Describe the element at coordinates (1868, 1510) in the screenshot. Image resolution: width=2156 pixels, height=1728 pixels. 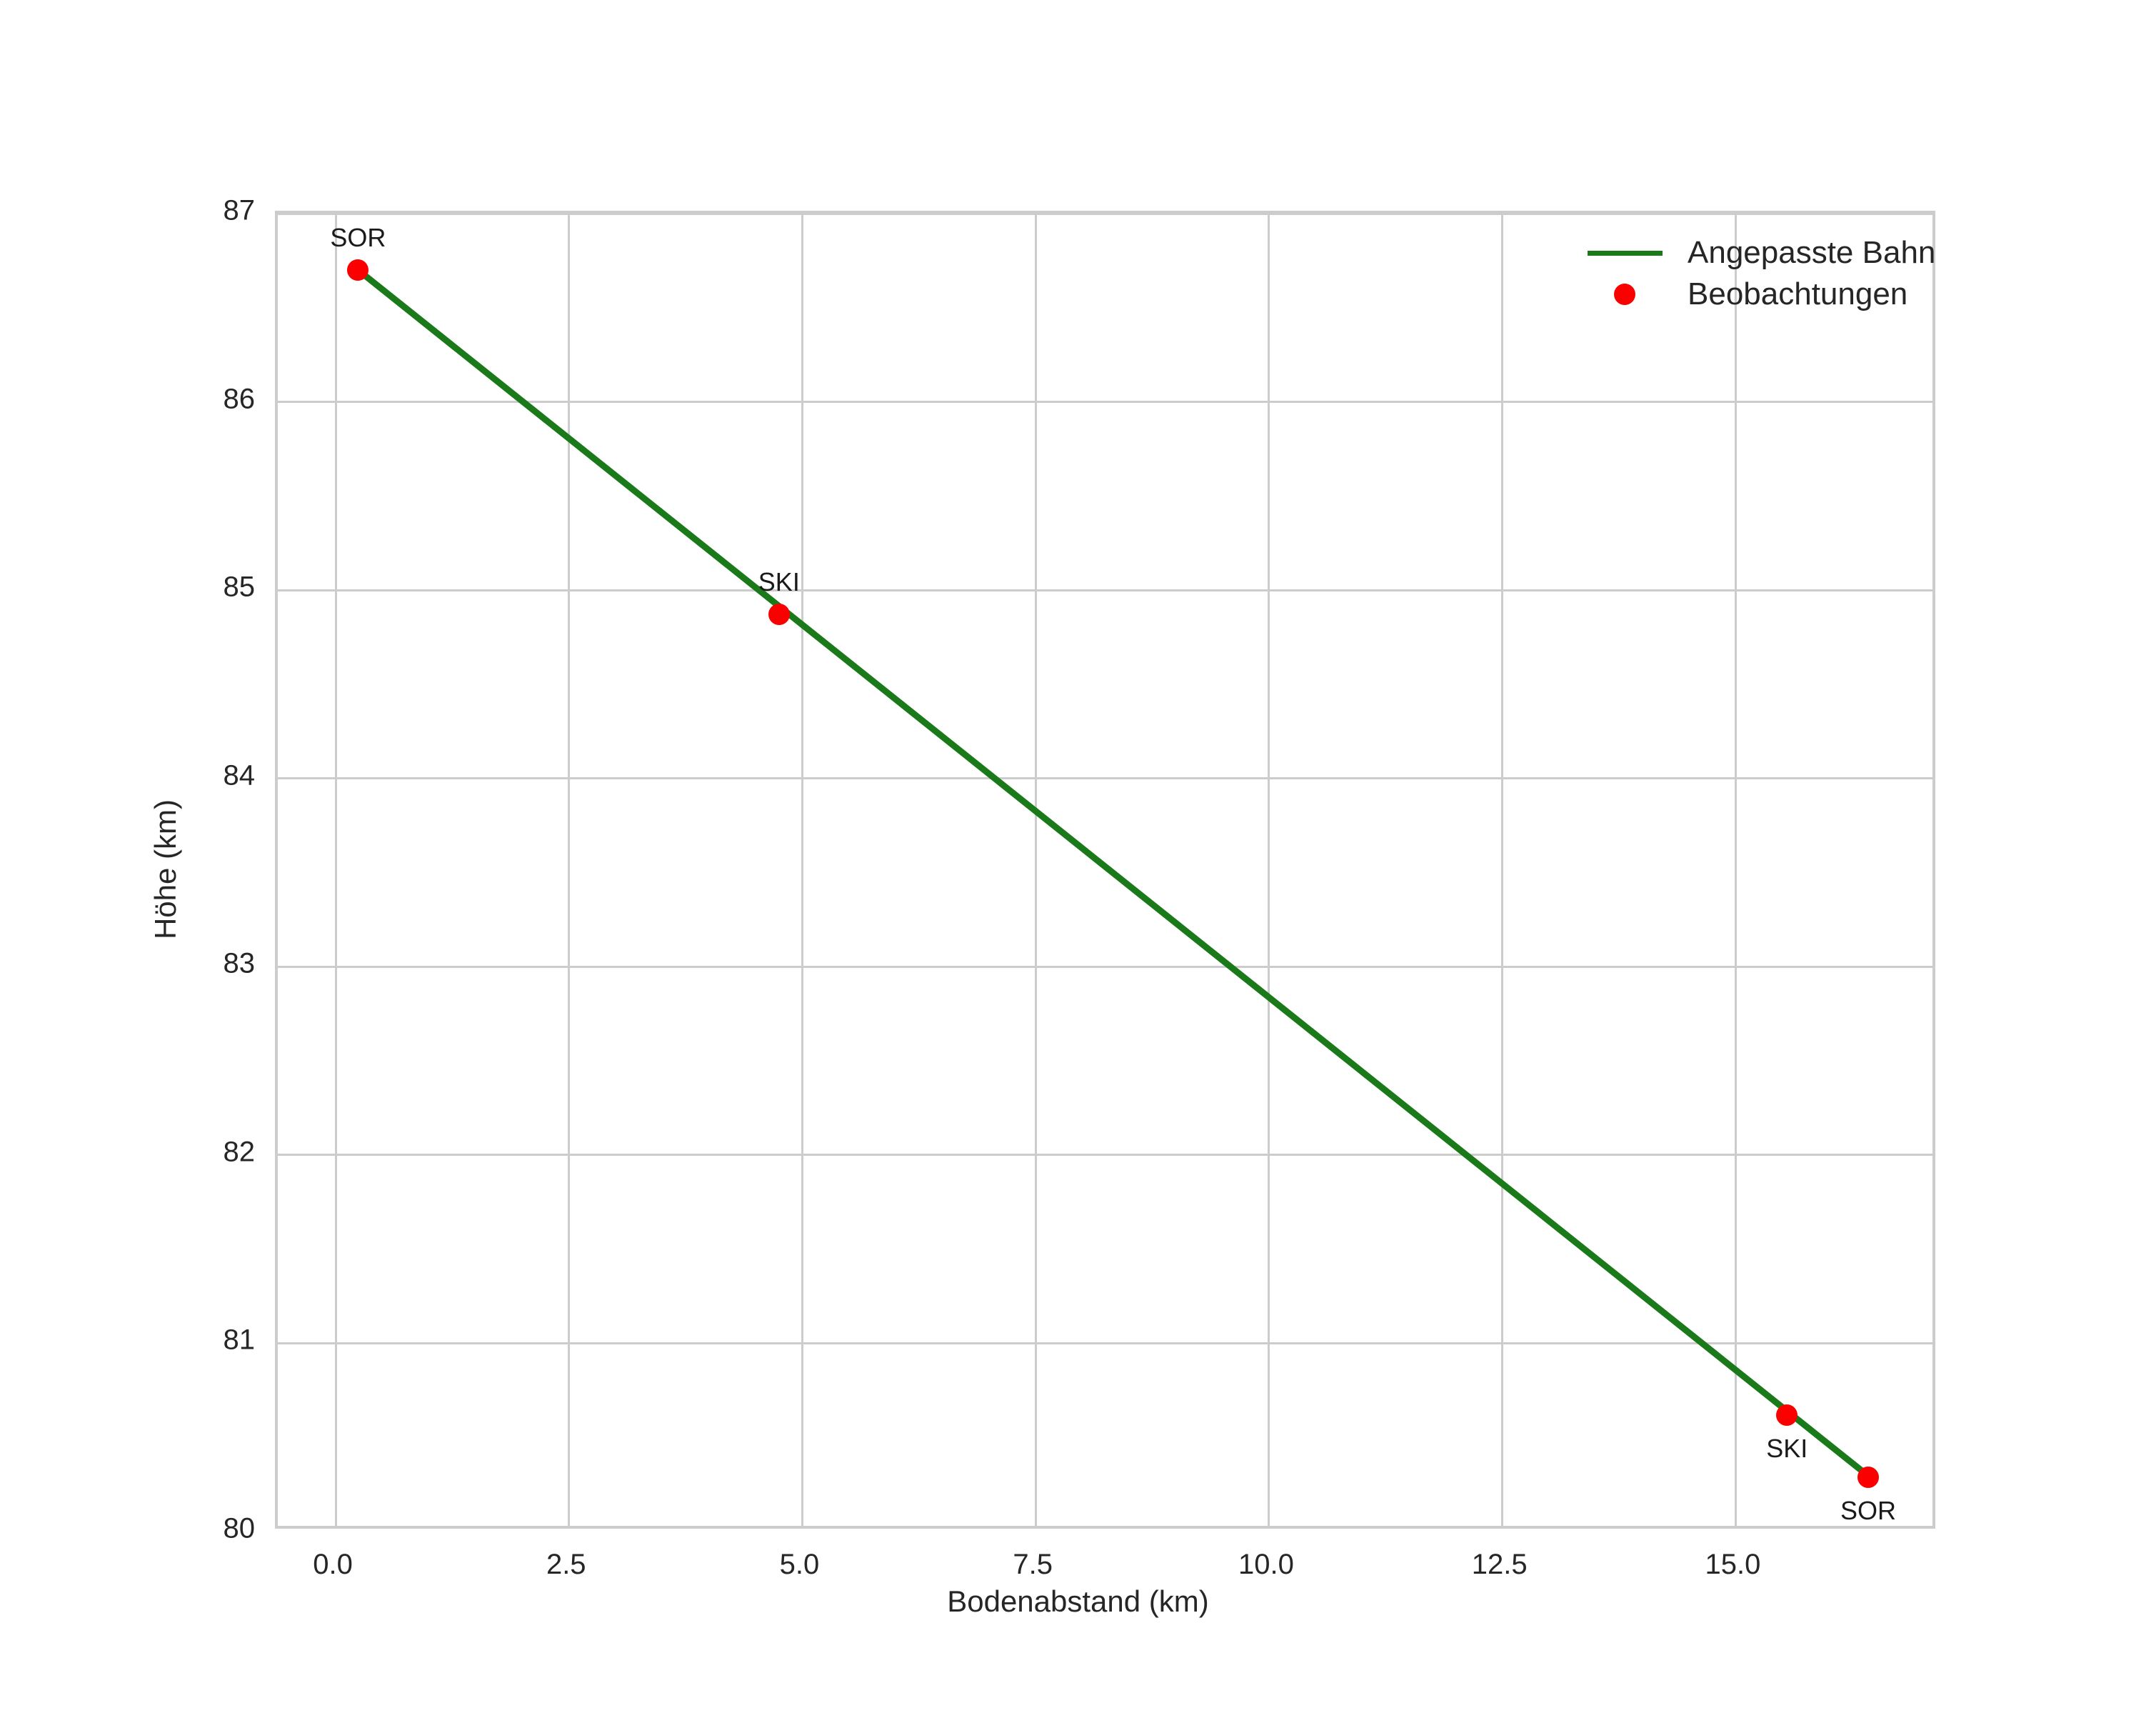
I see `point-label-sor-3: SOR` at that location.